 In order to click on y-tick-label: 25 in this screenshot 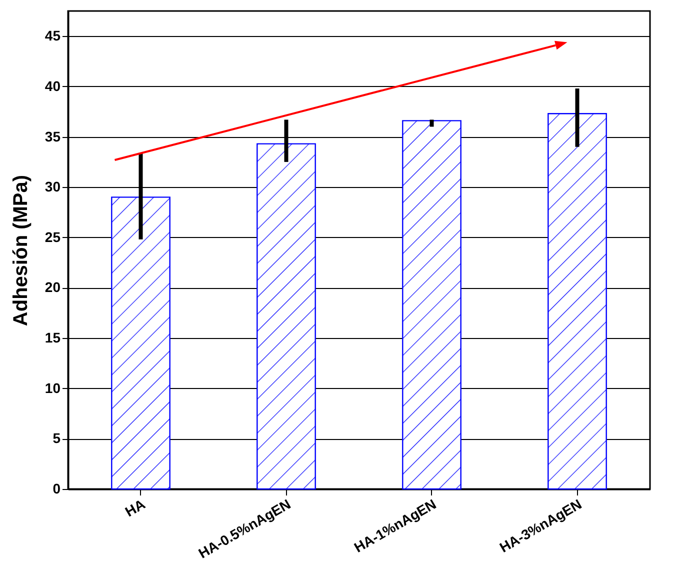, I will do `click(52, 236)`.